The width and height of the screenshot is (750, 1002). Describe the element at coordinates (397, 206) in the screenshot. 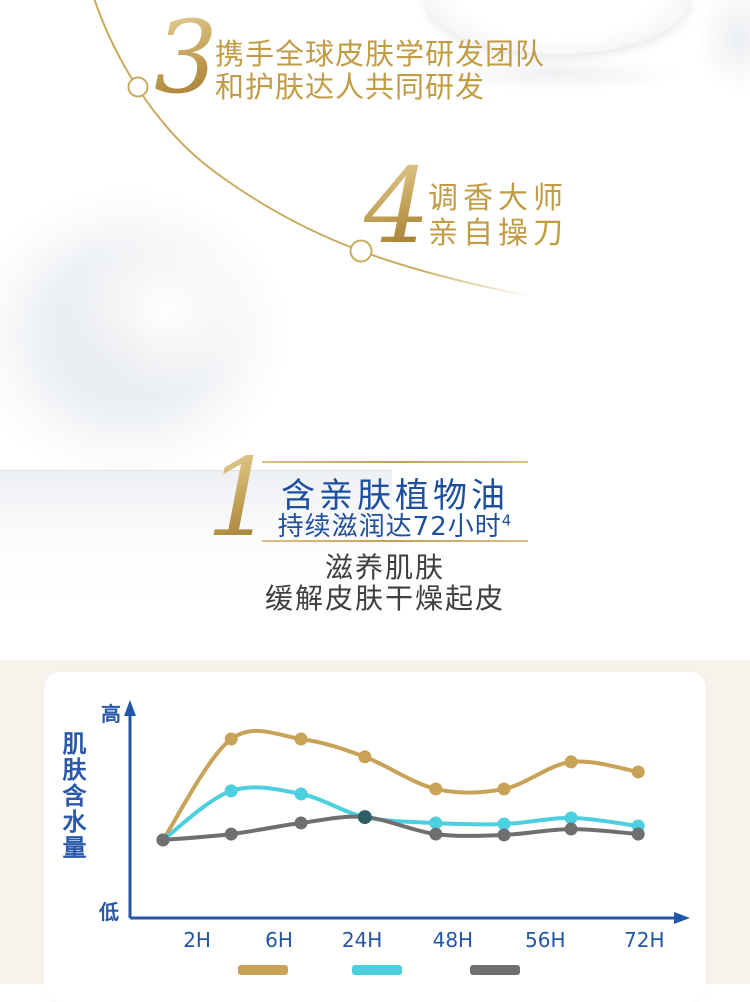

I see `point-number-4: 4` at that location.